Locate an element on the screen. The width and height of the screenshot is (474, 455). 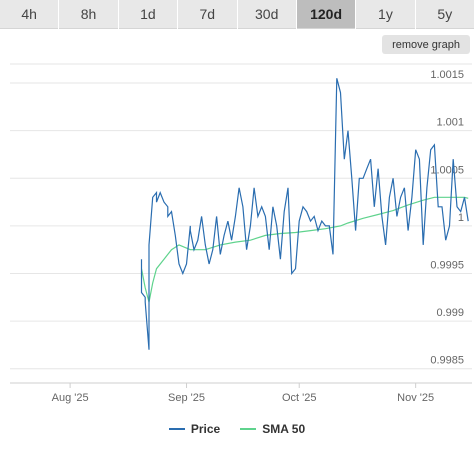
y-tick-label: 0.9985 is located at coordinates (447, 361).